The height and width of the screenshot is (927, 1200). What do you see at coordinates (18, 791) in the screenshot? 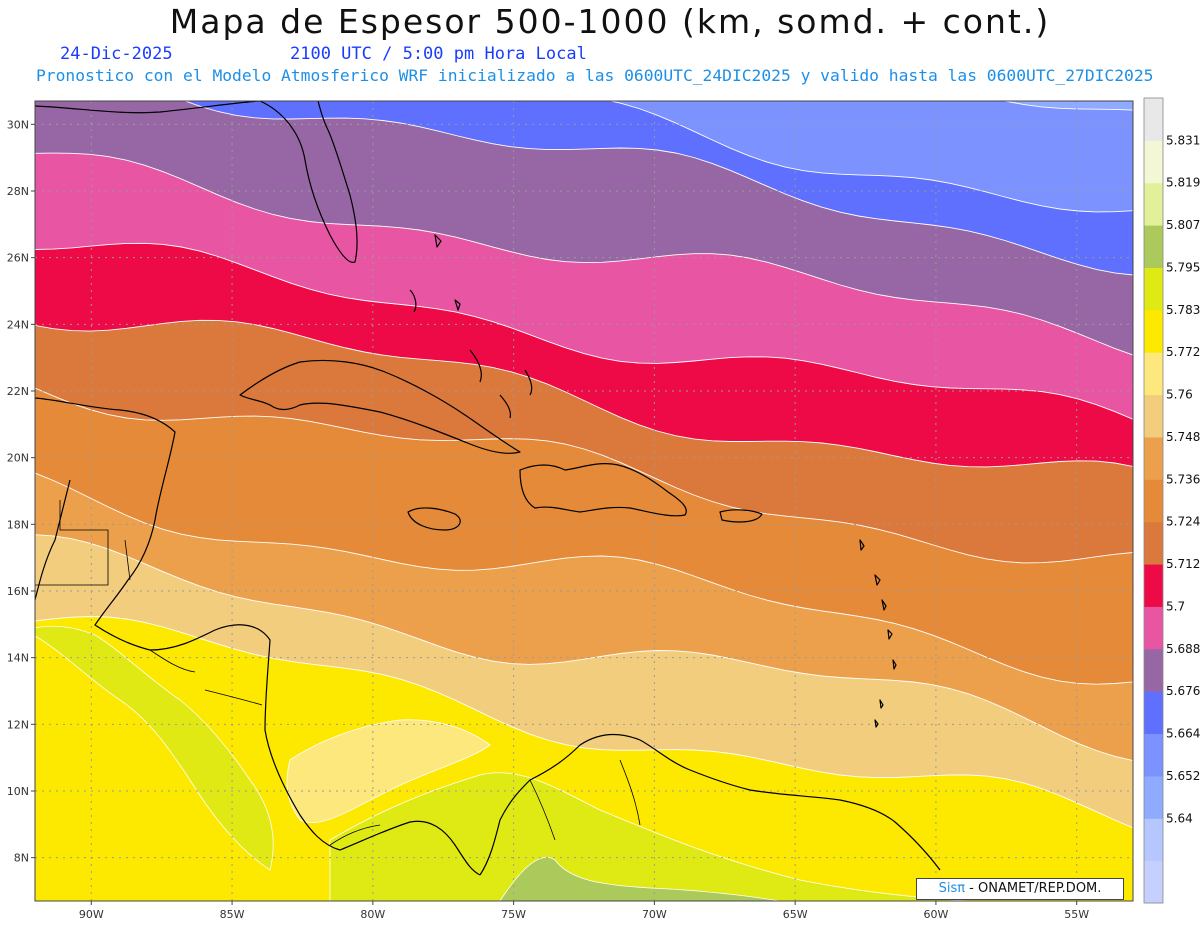
I see `lat-tick-label: 10N` at bounding box center [18, 791].